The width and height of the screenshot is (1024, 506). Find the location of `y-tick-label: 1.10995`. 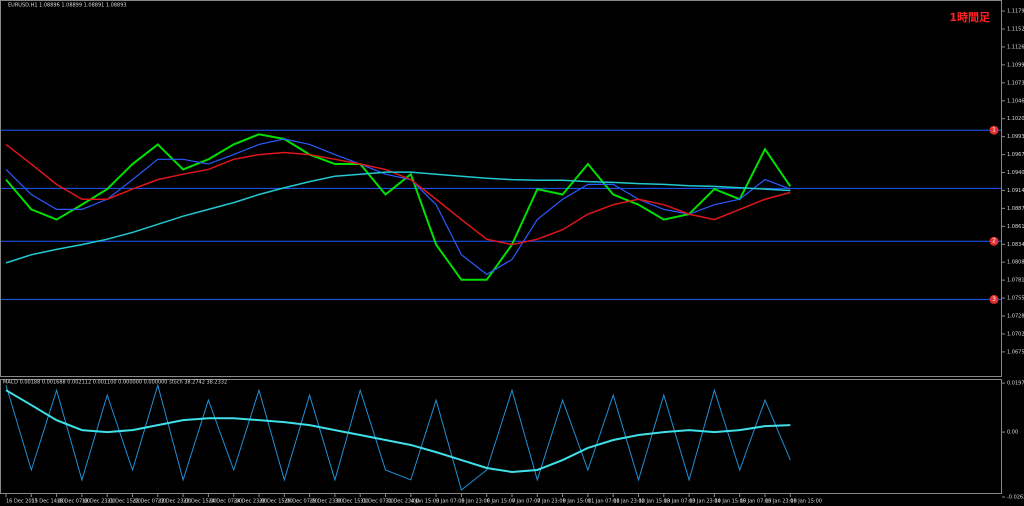

y-tick-label: 1.10995 is located at coordinates (1015, 65).